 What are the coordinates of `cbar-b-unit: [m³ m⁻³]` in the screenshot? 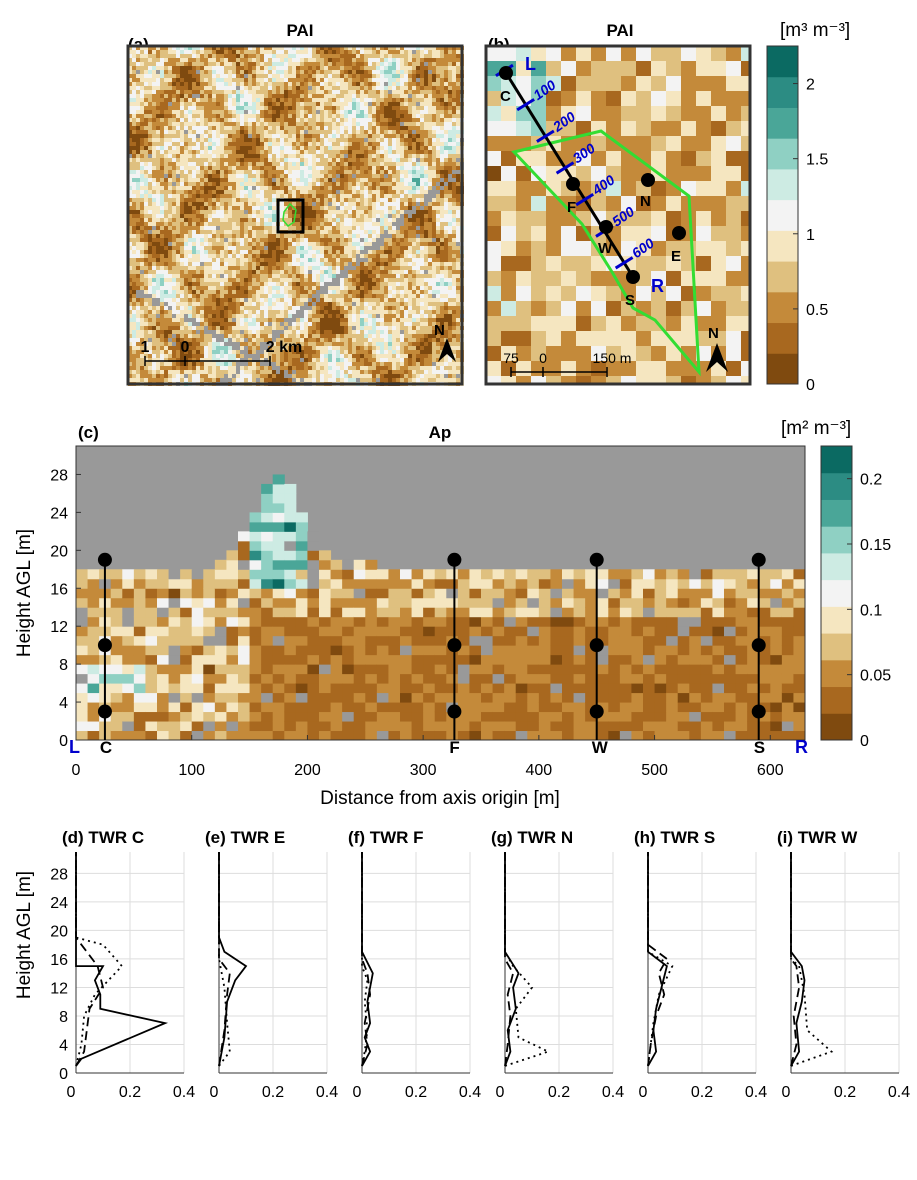 It's located at (815, 30).